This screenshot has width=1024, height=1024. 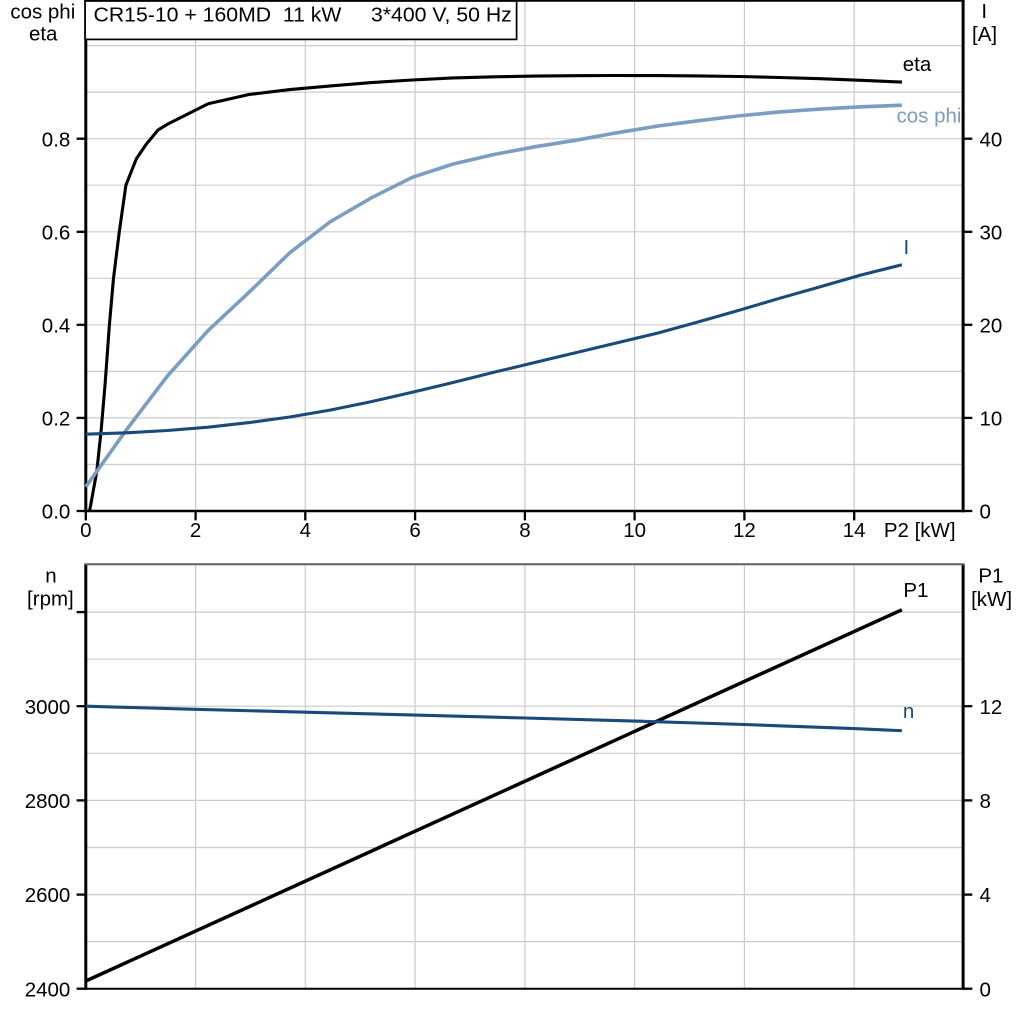 What do you see at coordinates (50, 598) in the screenshot?
I see `svg-text: [rpm]` at bounding box center [50, 598].